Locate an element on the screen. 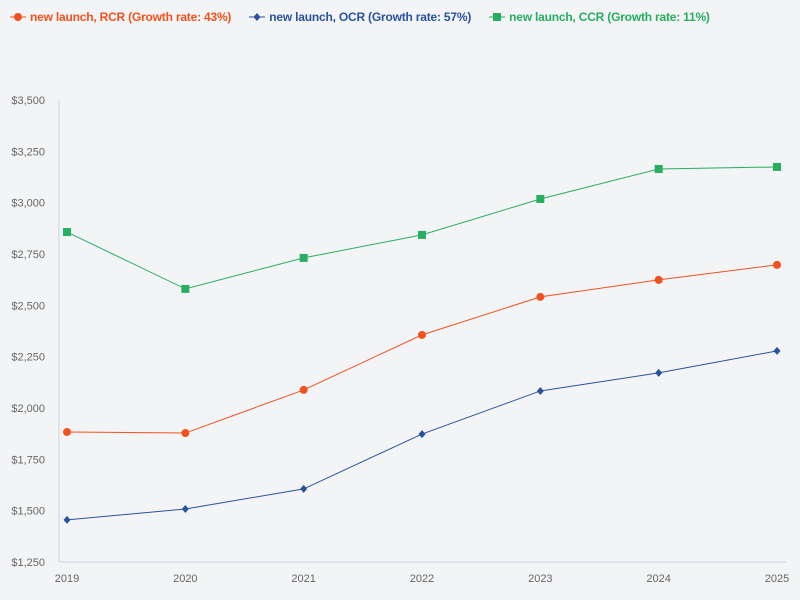  y-tick-label: $1,500 is located at coordinates (28, 512).